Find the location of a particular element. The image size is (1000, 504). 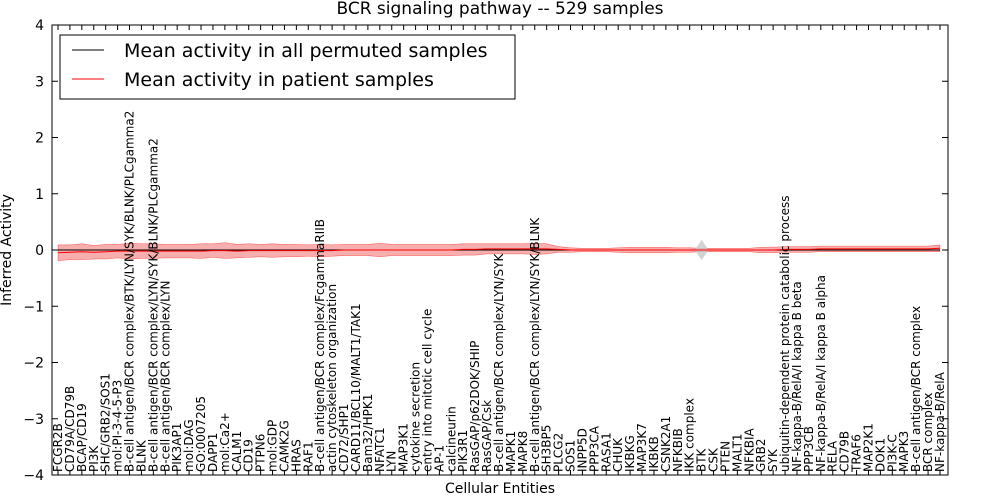

x-tick-label: CAMK2G is located at coordinates (285, 446).